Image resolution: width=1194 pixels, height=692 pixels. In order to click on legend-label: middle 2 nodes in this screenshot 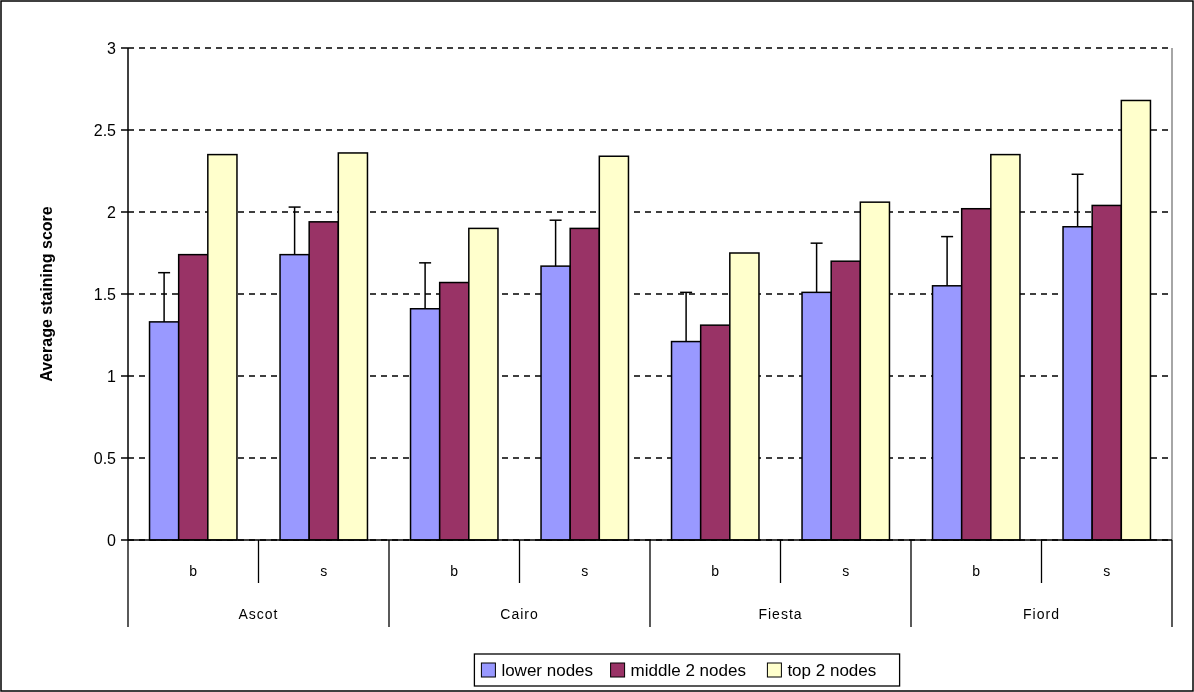, I will do `click(688, 670)`.